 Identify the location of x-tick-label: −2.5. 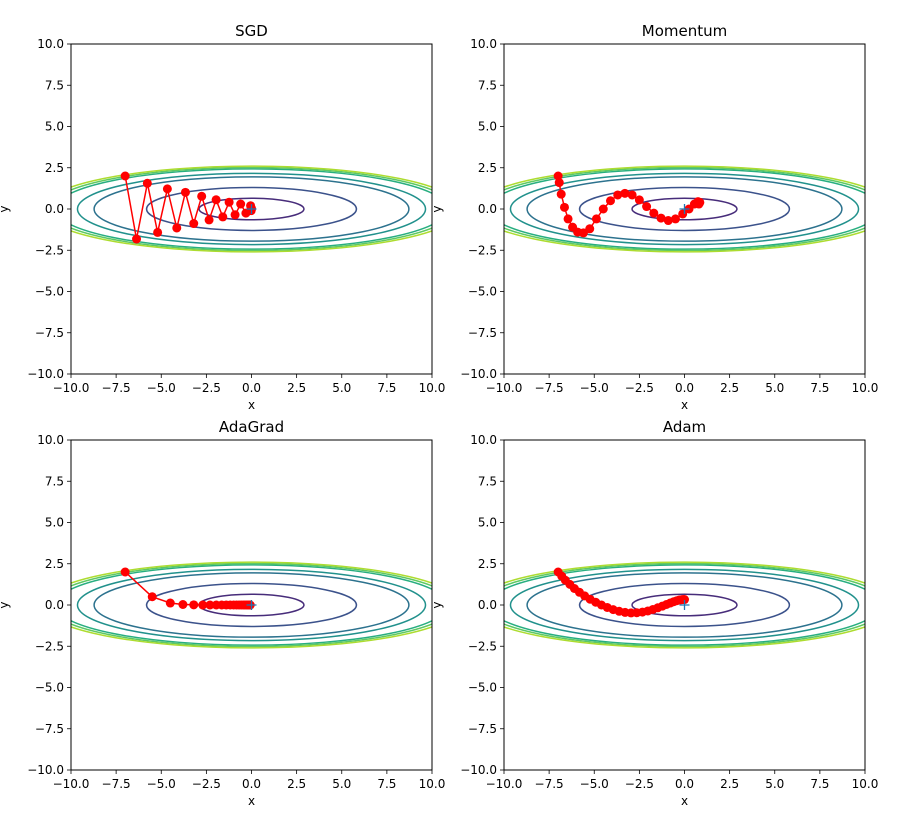
(639, 388).